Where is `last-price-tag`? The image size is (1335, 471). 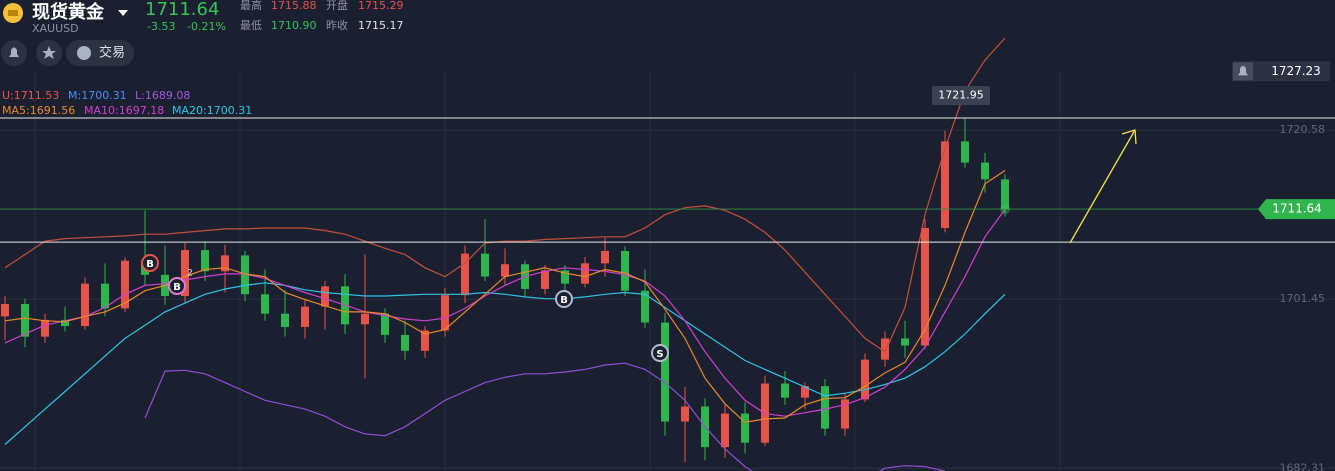 last-price-tag is located at coordinates (1296, 209).